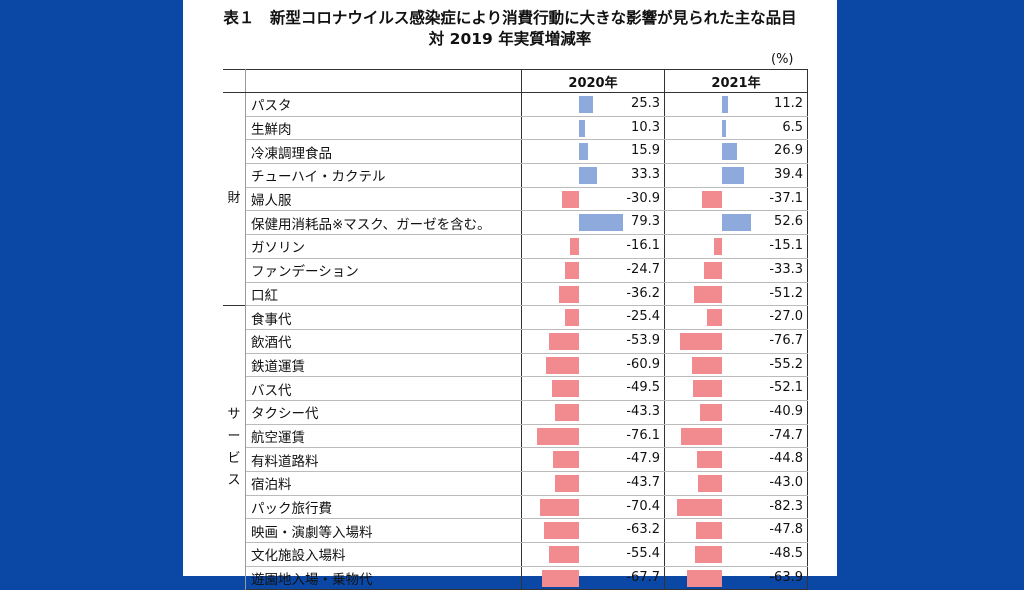 The height and width of the screenshot is (590, 1024). Describe the element at coordinates (643, 198) in the screenshot. I see `value-2020-label: -30.9` at that location.